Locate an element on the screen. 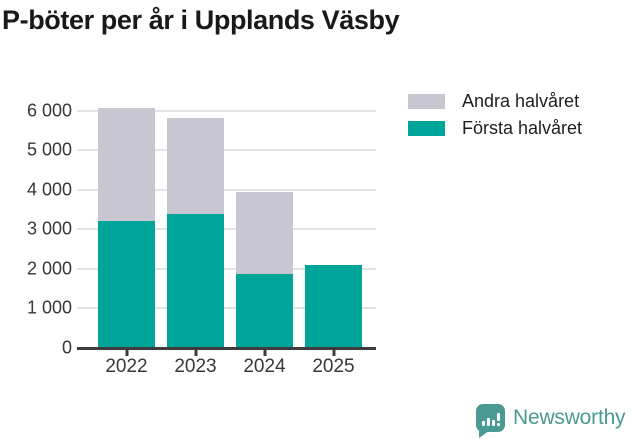 Image resolution: width=631 pixels, height=439 pixels. y-axis-labels: 0 1 000 2 000 3 000 4 000 5 000 6 000 is located at coordinates (36, 219).